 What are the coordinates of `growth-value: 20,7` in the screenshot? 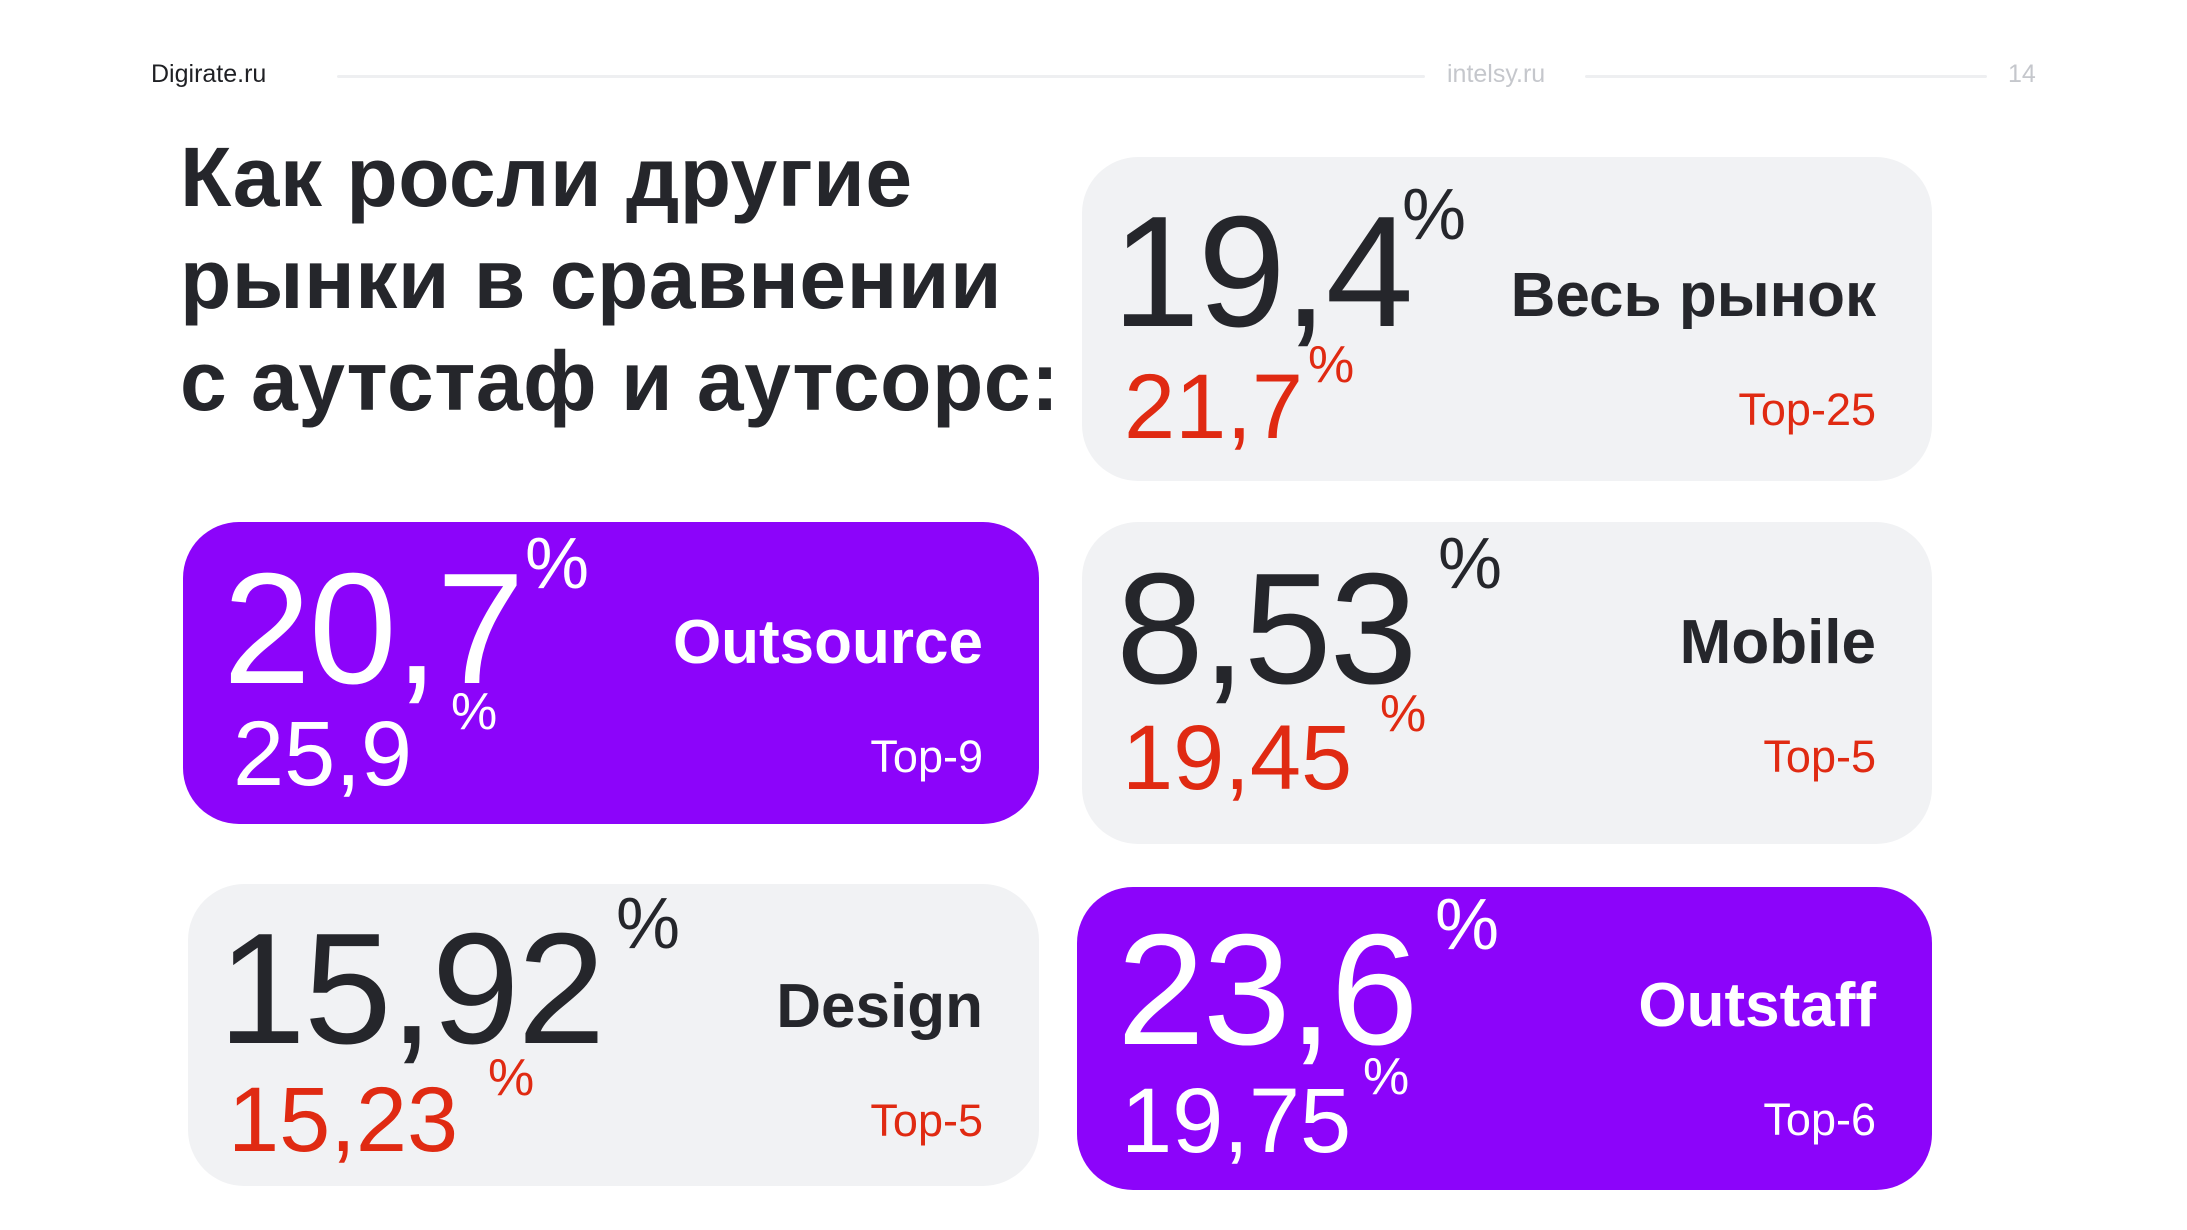 It's located at (374, 629).